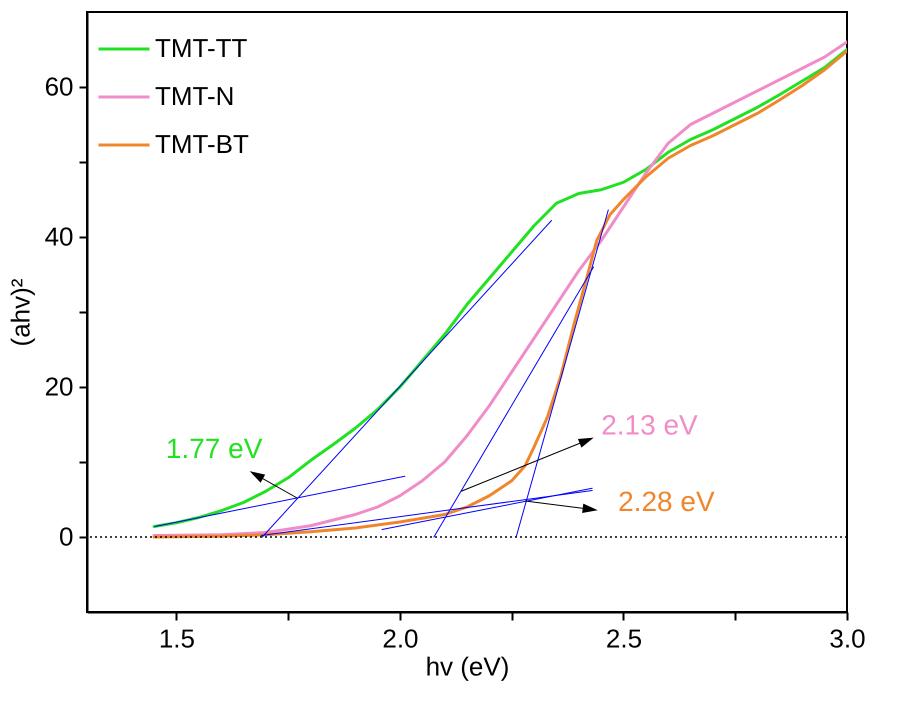 The width and height of the screenshot is (917, 713). What do you see at coordinates (624, 639) in the screenshot?
I see `x-tick-label: 2.5` at bounding box center [624, 639].